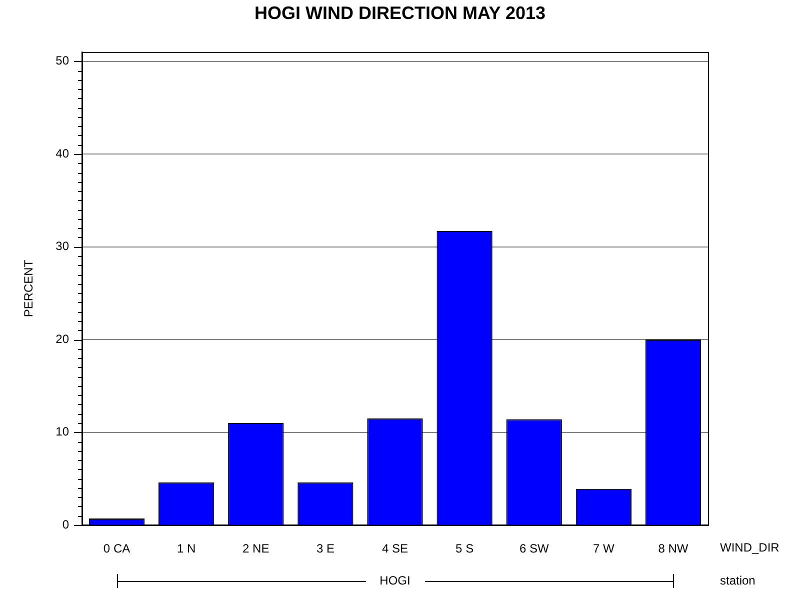 The height and width of the screenshot is (600, 800). What do you see at coordinates (738, 580) in the screenshot?
I see `text: station` at bounding box center [738, 580].